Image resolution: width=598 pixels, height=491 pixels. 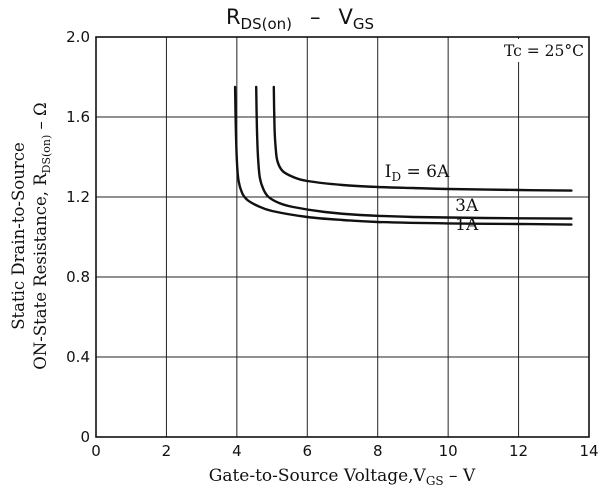 I want to click on curve-3a, so click(x=414, y=152).